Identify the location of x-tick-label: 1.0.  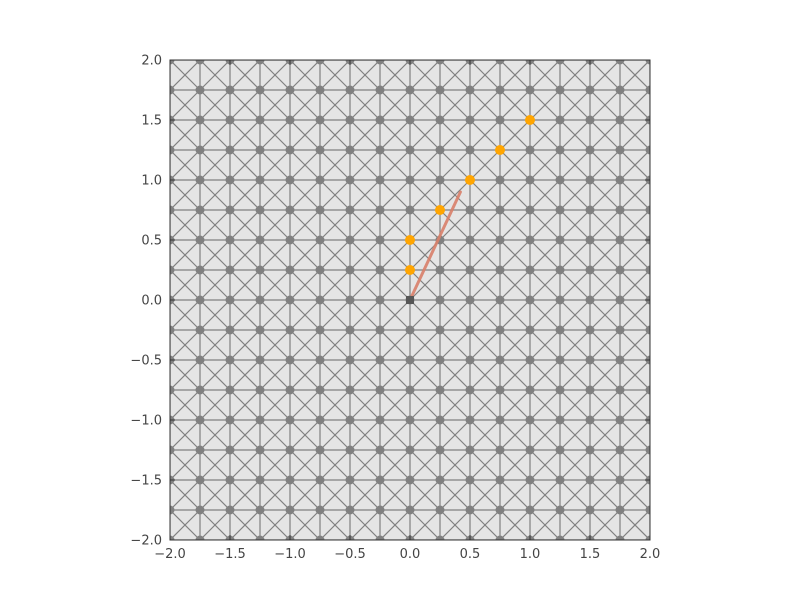
(530, 554).